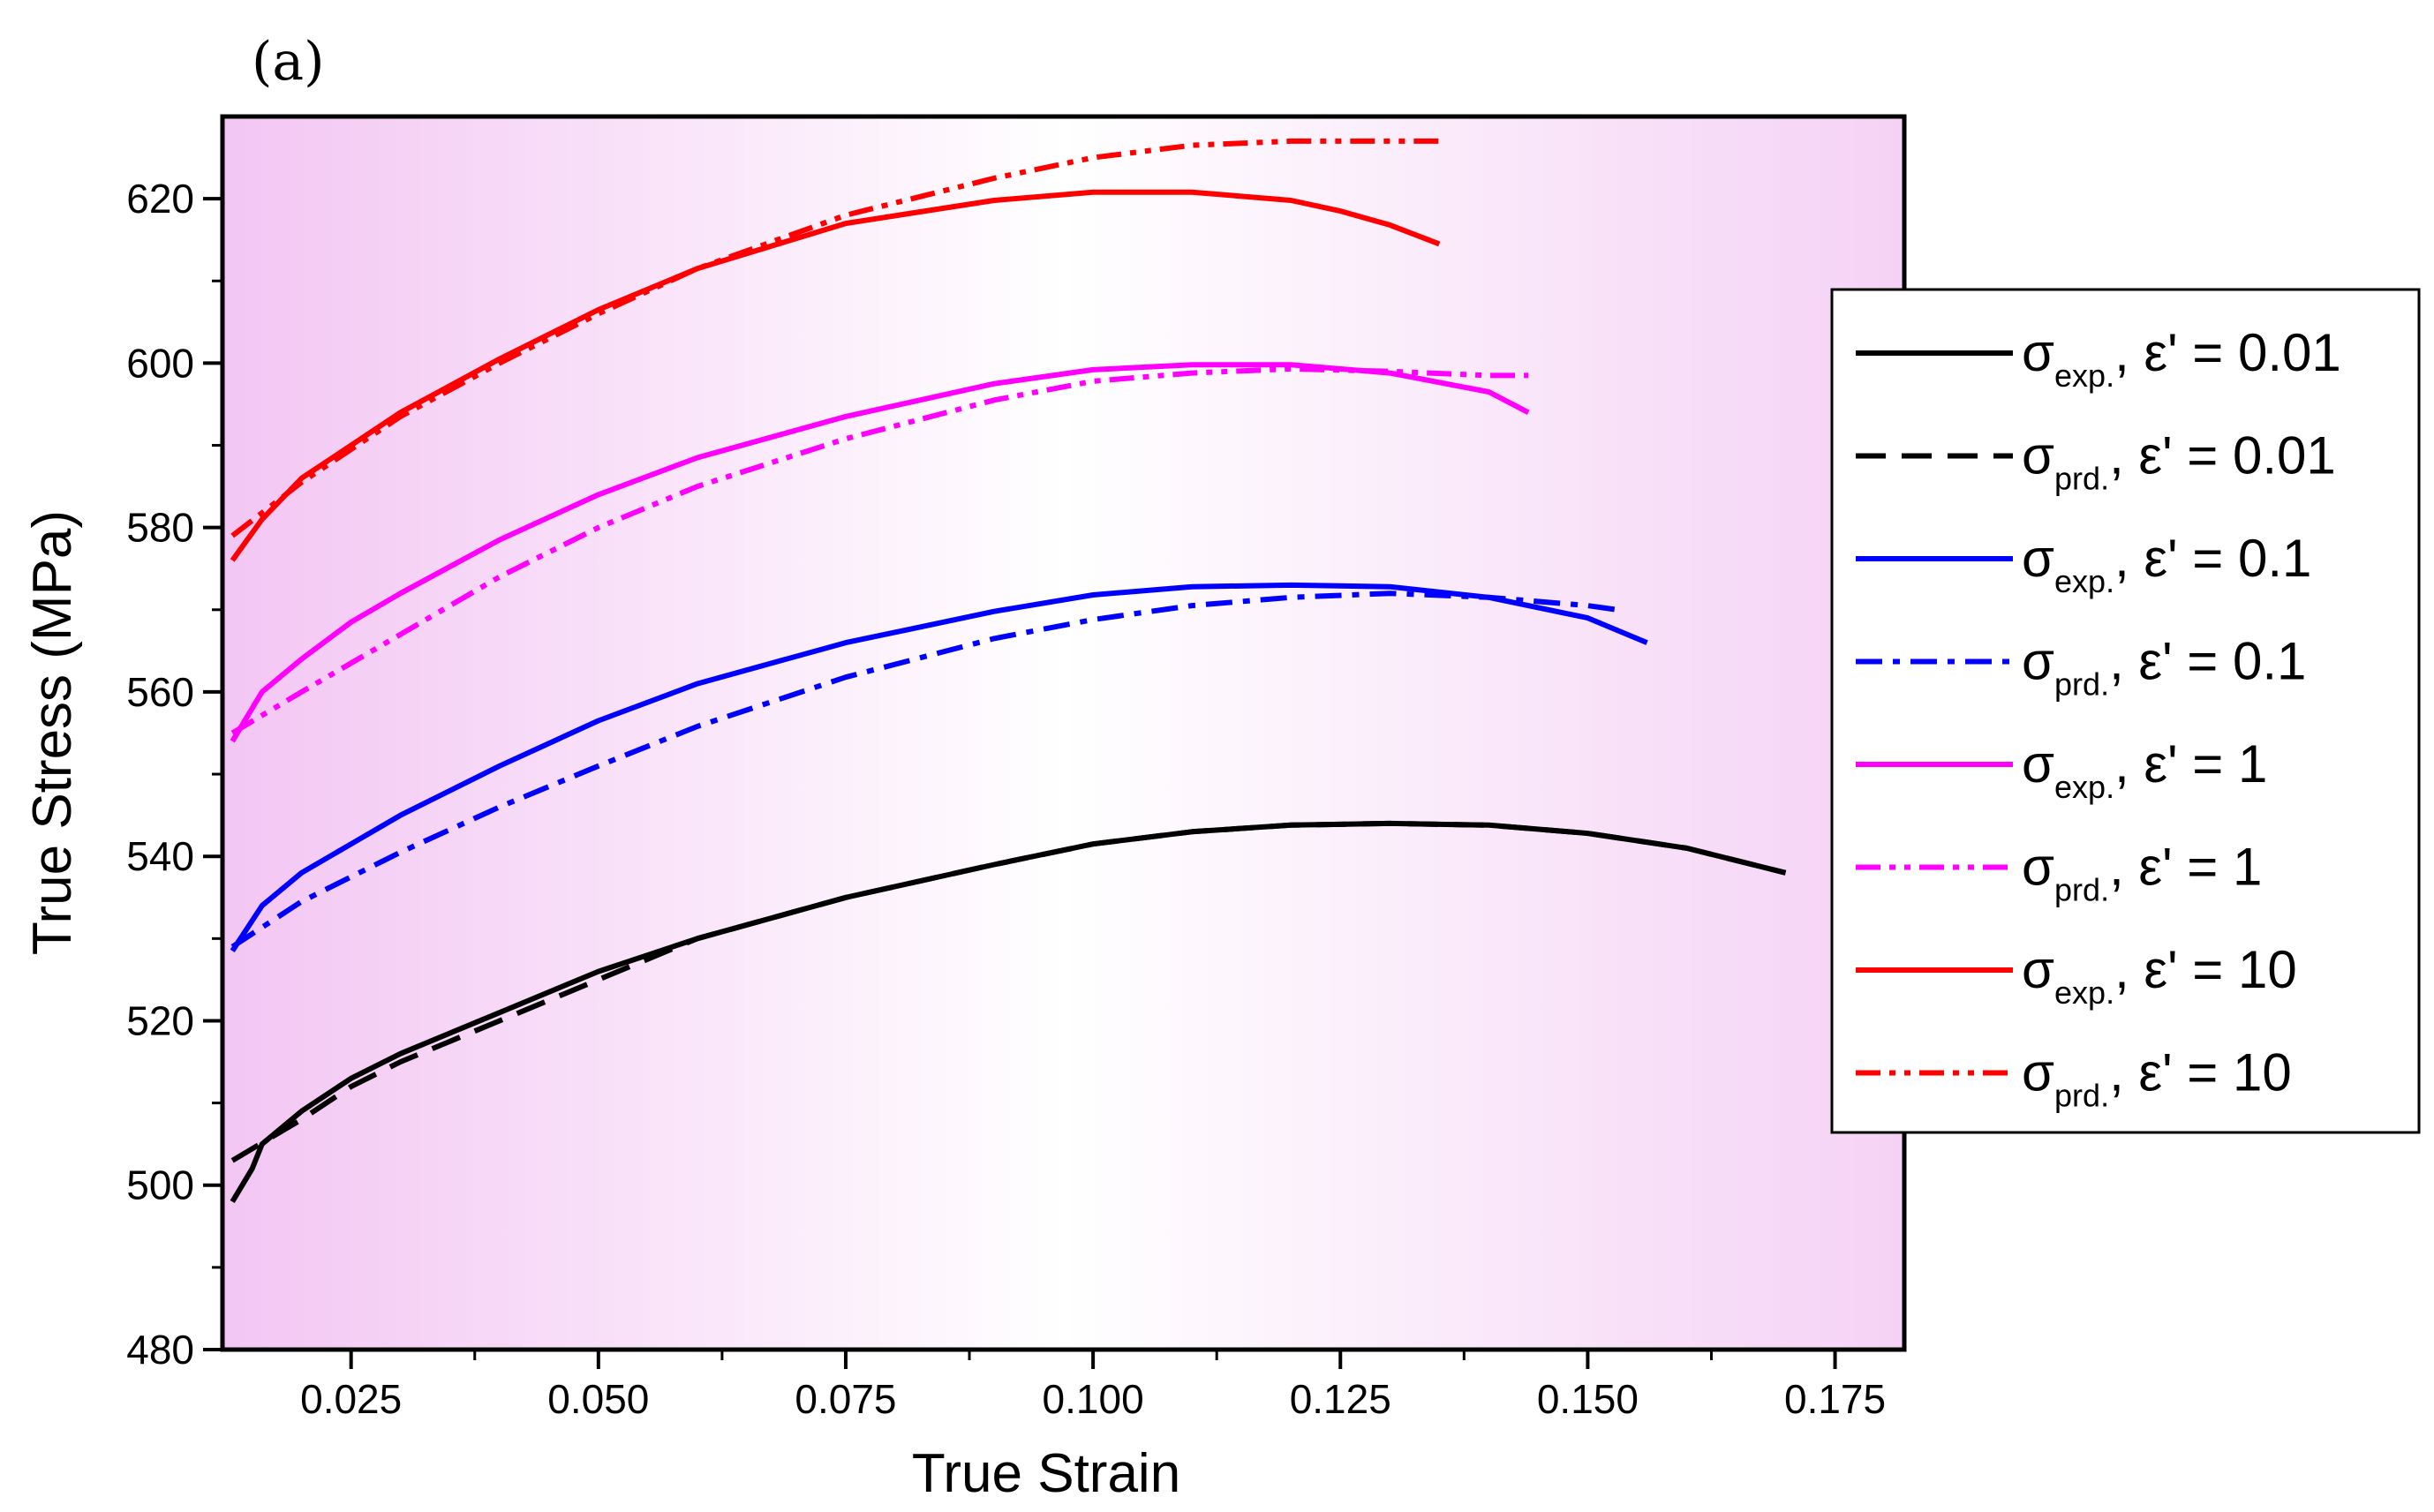  What do you see at coordinates (160, 692) in the screenshot?
I see `y-tick-label: 560` at bounding box center [160, 692].